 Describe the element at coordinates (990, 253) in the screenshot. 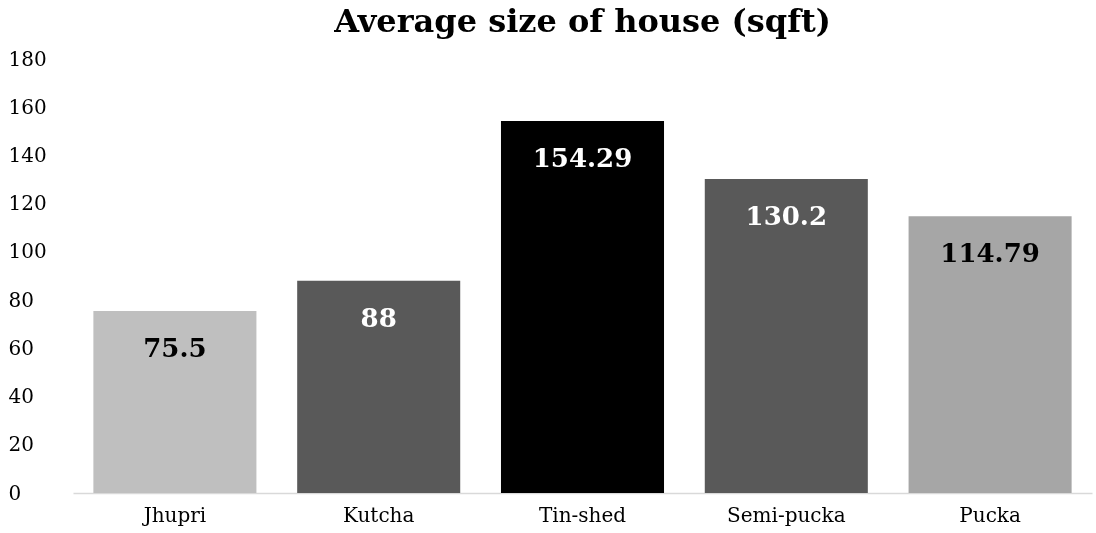

I see `data-label: 114.79` at that location.